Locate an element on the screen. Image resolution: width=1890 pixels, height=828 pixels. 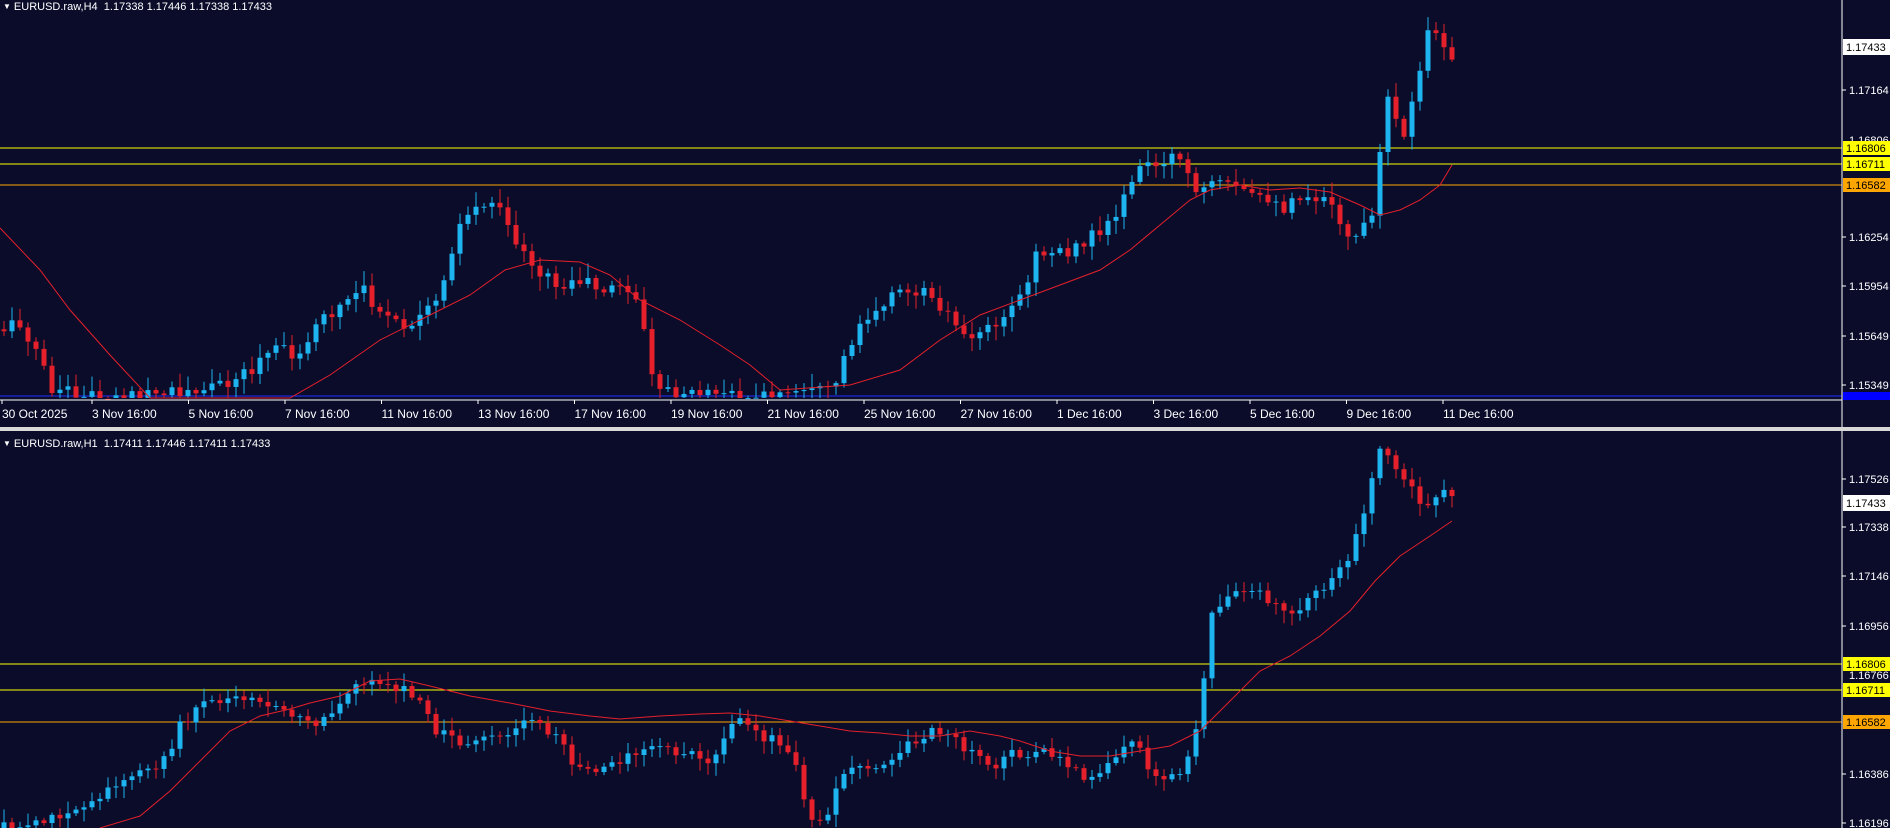
level-price-tag is located at coordinates (1866, 164).